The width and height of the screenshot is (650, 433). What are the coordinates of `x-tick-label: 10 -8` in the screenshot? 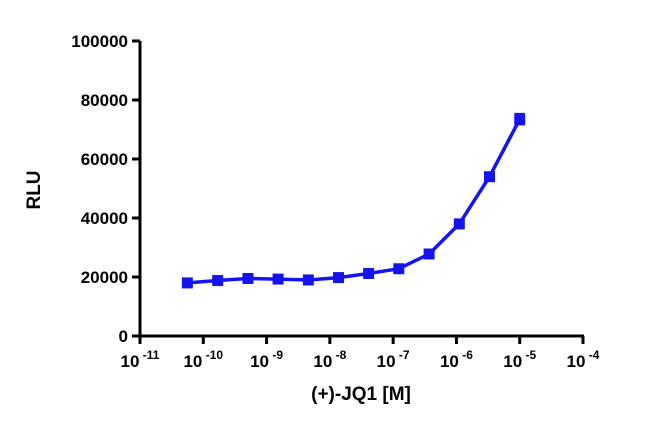 It's located at (329, 359).